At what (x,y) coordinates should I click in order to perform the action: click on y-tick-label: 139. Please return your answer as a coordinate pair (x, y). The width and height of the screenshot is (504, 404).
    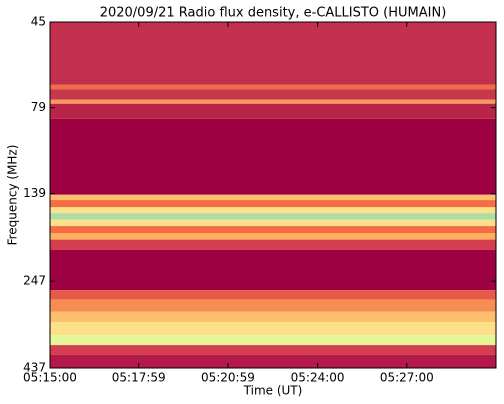
    Looking at the image, I should click on (34, 193).